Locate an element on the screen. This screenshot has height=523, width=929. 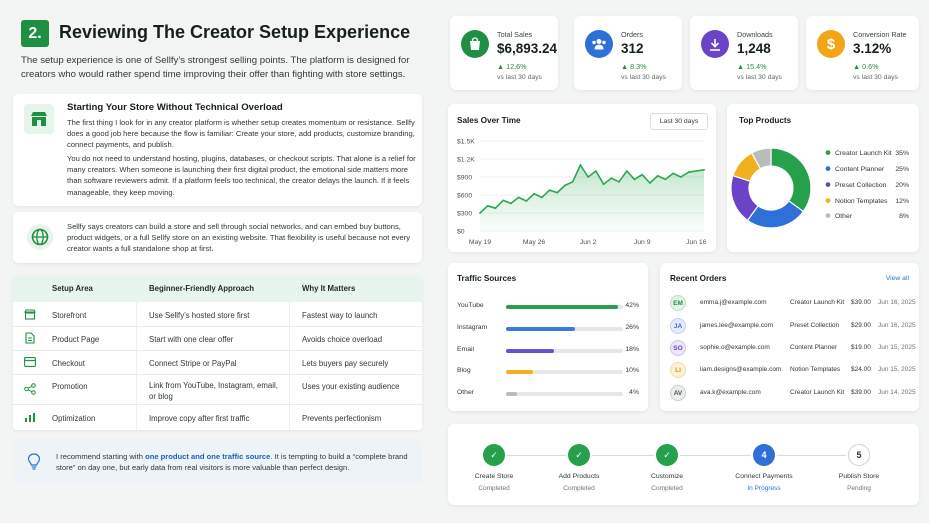
x-tick-label: May 19 is located at coordinates (480, 242).